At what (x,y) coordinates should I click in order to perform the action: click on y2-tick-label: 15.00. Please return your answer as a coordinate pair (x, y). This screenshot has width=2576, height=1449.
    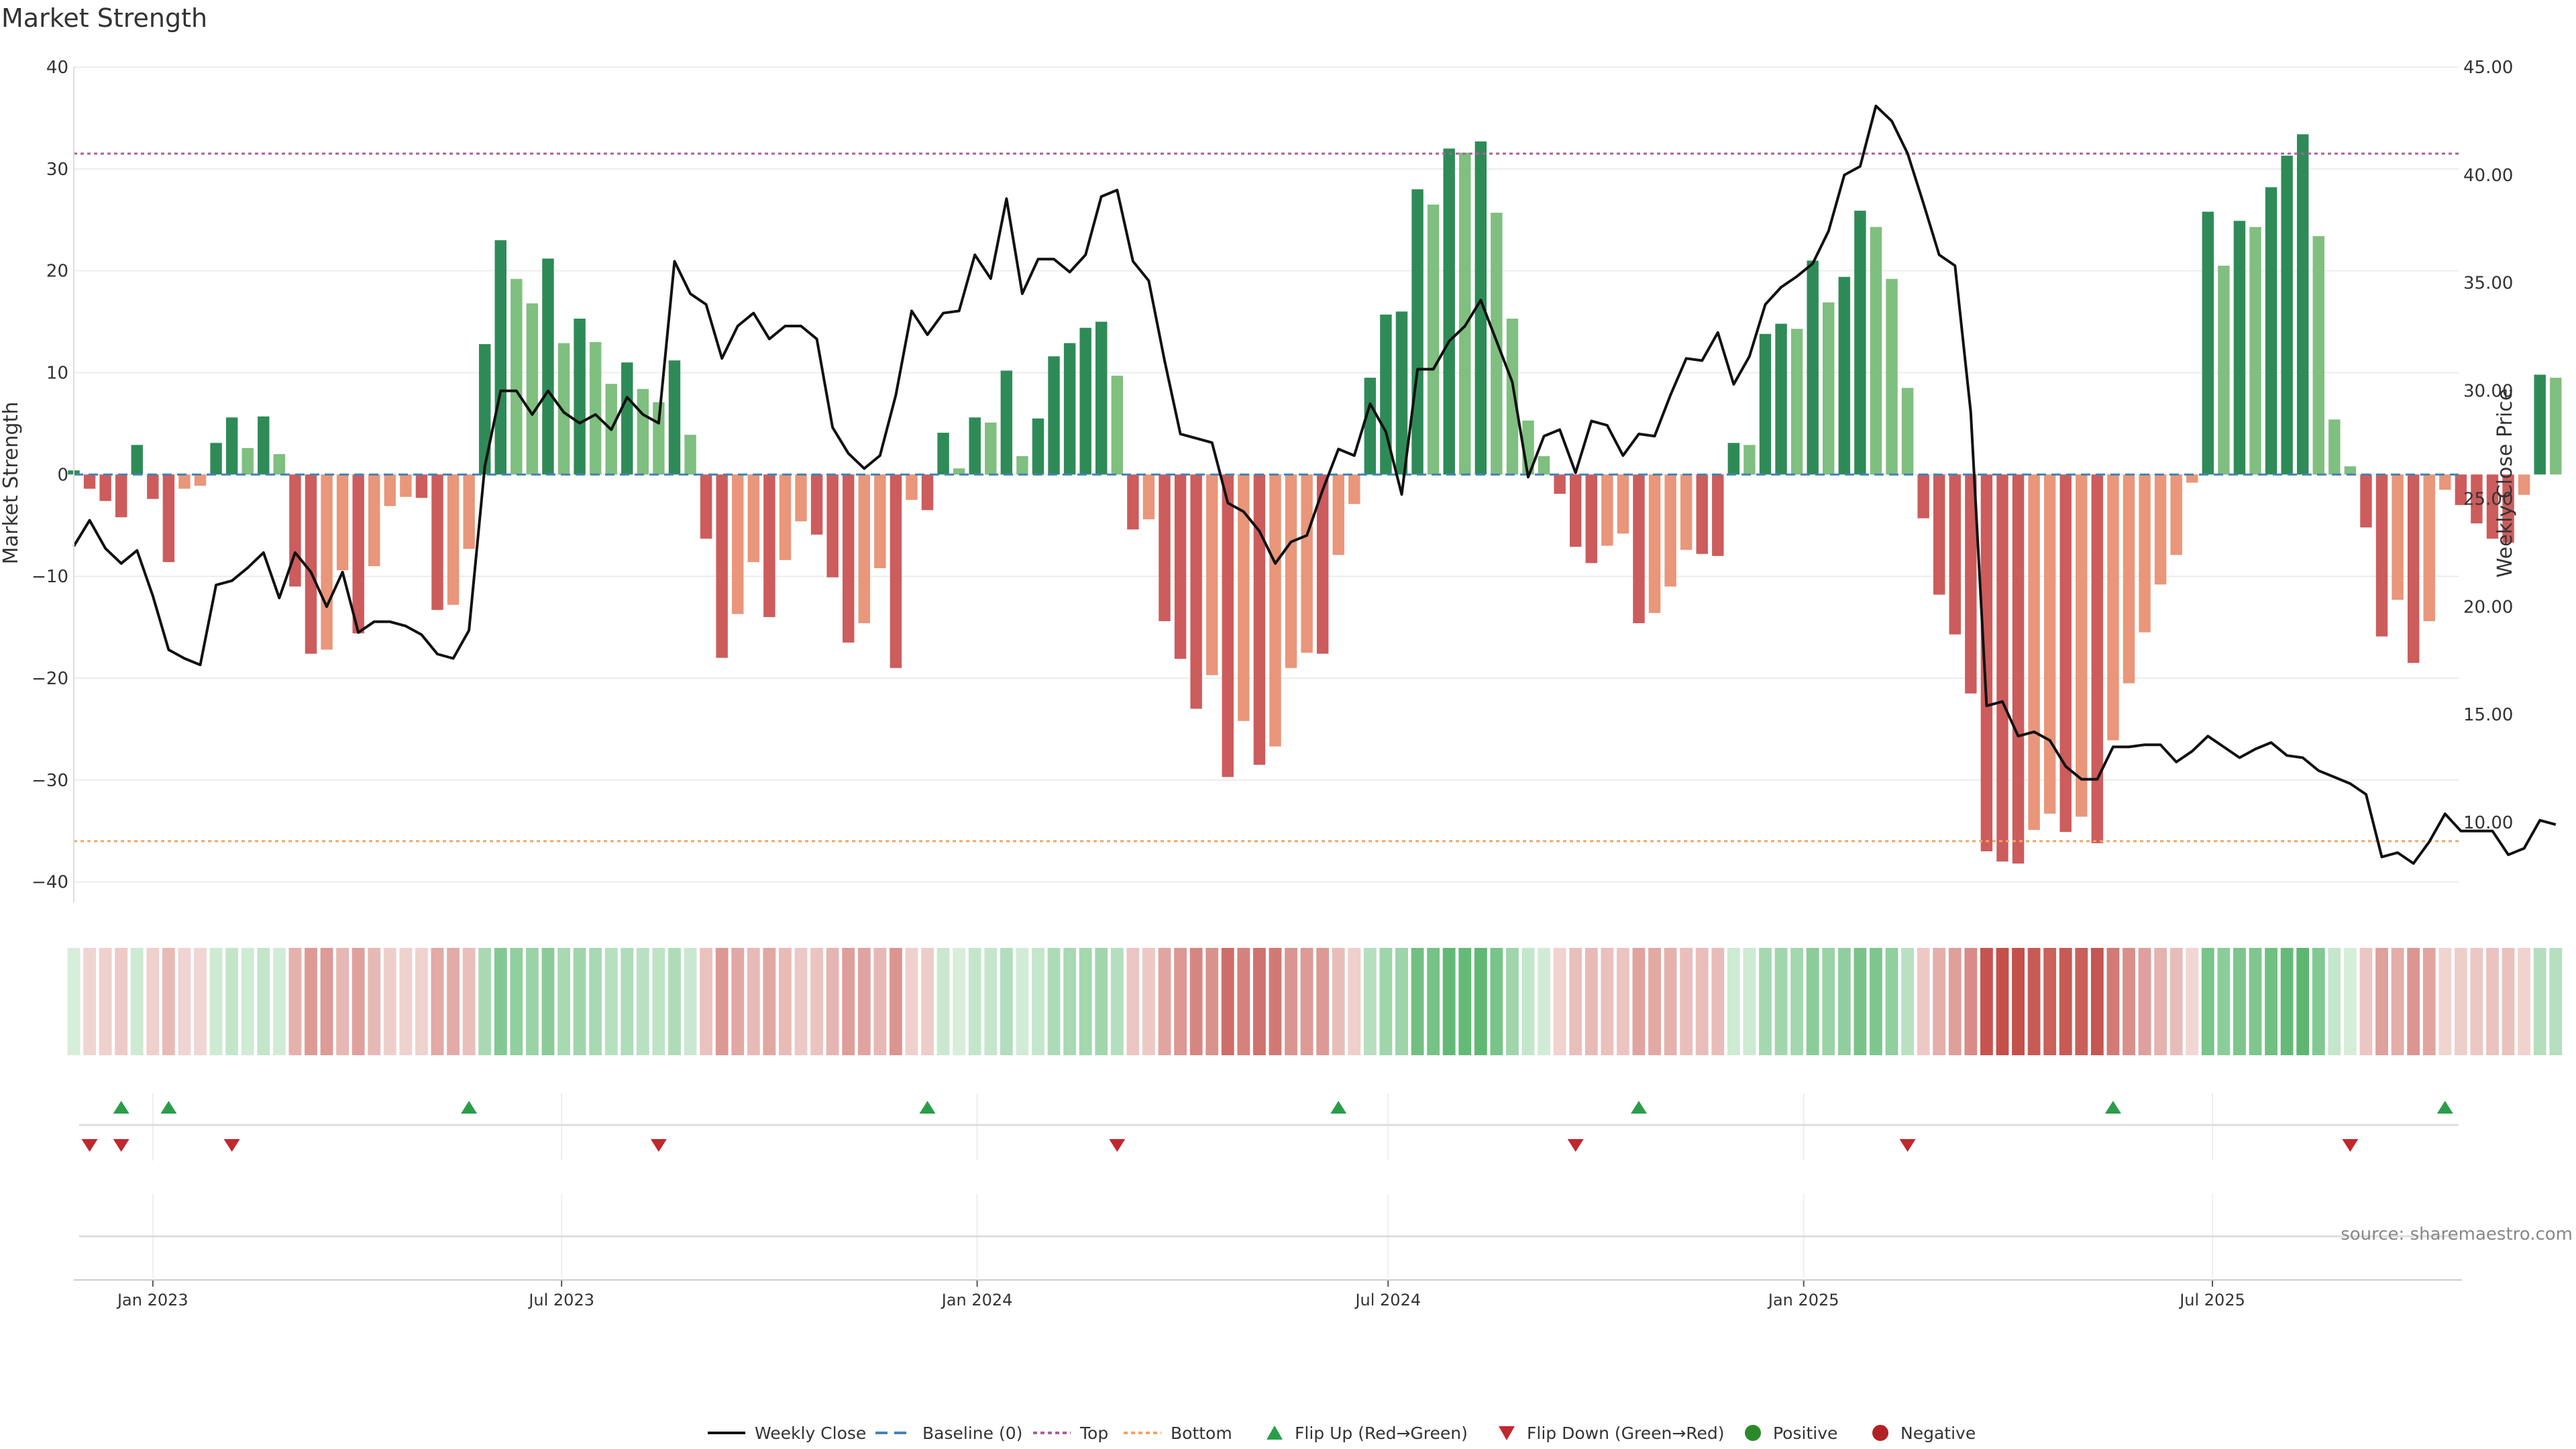
    Looking at the image, I should click on (2488, 715).